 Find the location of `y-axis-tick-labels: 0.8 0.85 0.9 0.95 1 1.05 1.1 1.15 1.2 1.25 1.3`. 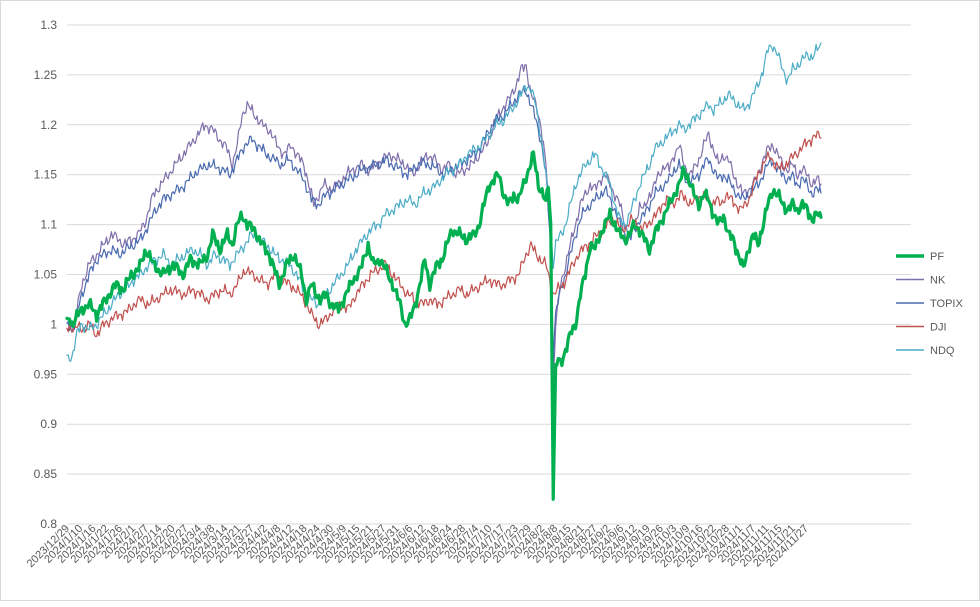

y-axis-tick-labels: 0.8 0.85 0.9 0.95 1 1.05 1.1 1.15 1.2 1.25 1.3 is located at coordinates (46, 274).